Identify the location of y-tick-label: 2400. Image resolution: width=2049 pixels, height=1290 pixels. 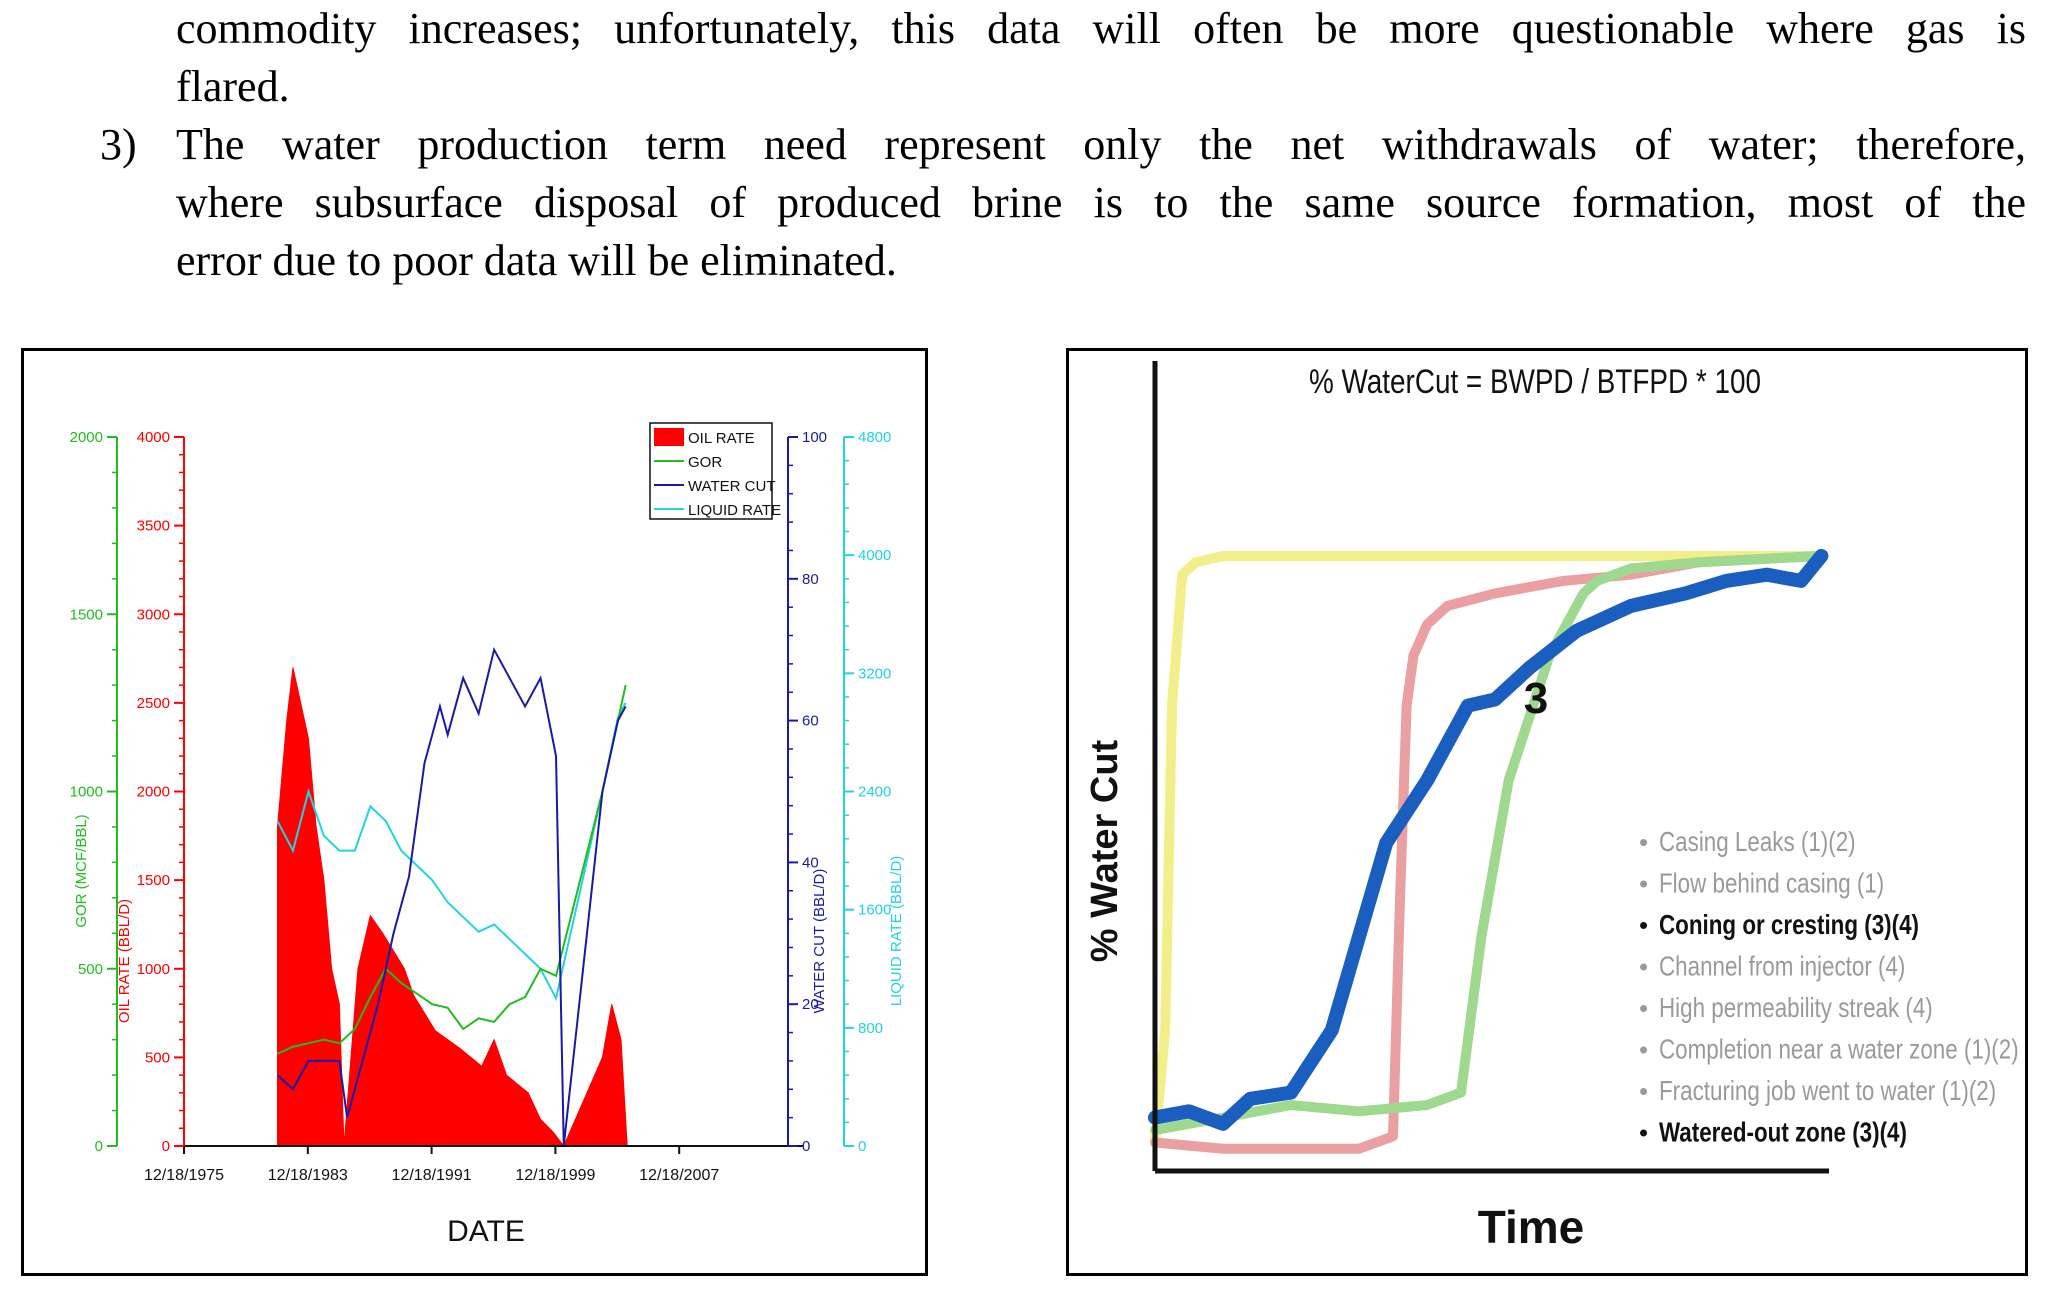
(874, 792).